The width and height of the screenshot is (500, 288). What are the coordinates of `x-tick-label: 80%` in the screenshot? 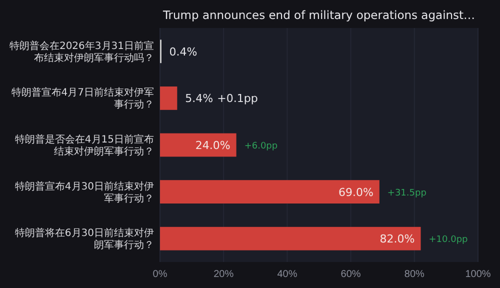 It's located at (414, 274).